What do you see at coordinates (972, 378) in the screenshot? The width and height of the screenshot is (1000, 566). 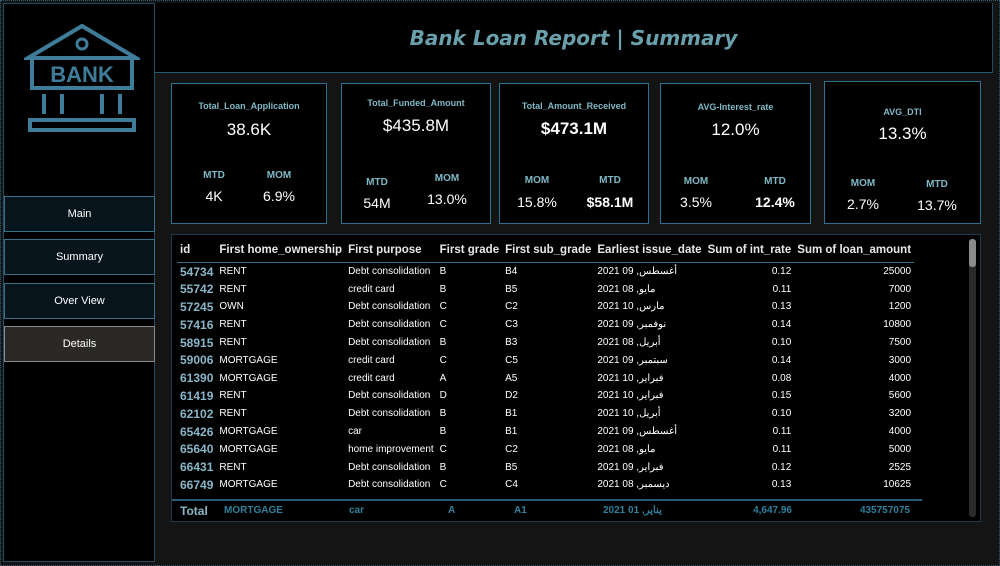 I see `vertical-scrollbar` at bounding box center [972, 378].